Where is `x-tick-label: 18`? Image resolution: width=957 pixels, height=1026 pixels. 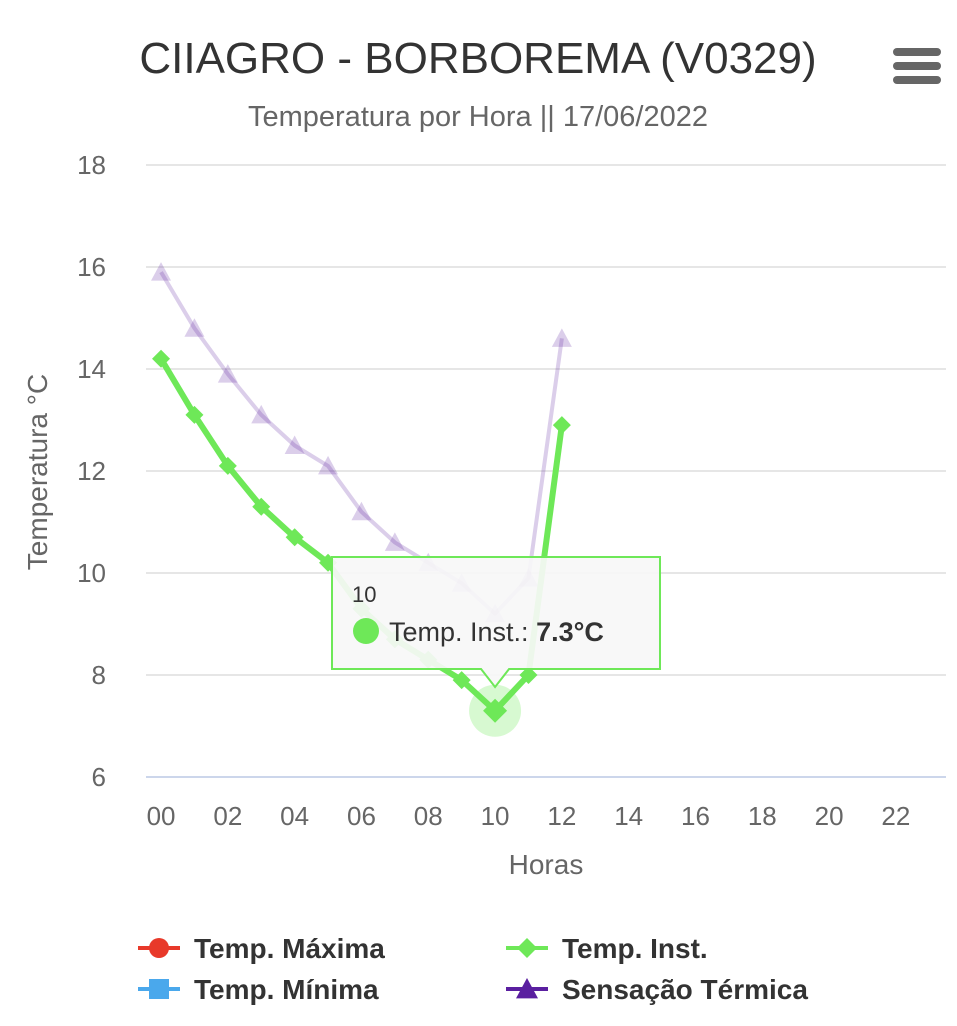
x-tick-label: 18 is located at coordinates (762, 816).